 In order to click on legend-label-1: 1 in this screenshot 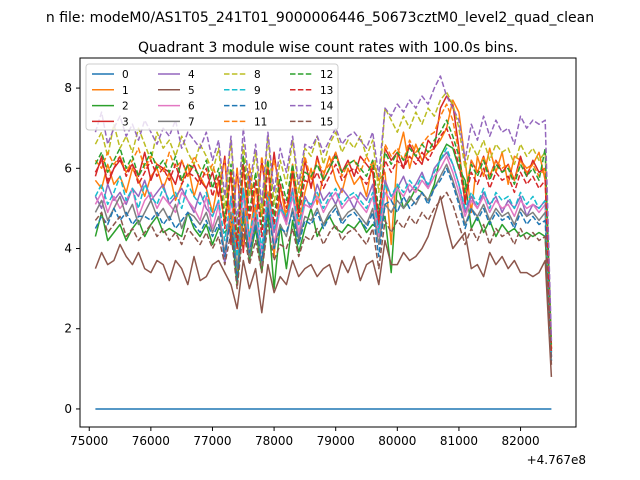, I will do `click(125, 91)`.